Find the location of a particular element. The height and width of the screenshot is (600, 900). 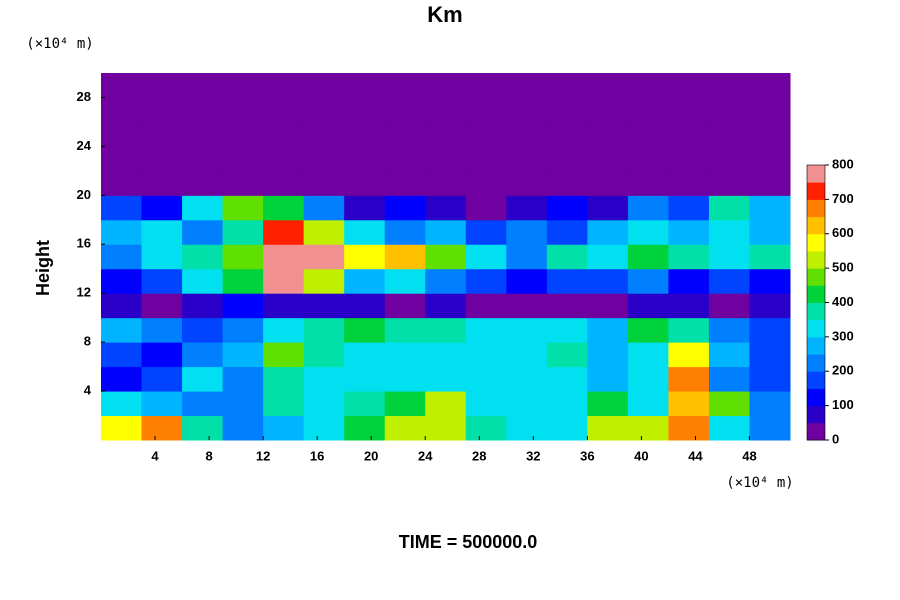

x-tick-label: 40 is located at coordinates (641, 455).